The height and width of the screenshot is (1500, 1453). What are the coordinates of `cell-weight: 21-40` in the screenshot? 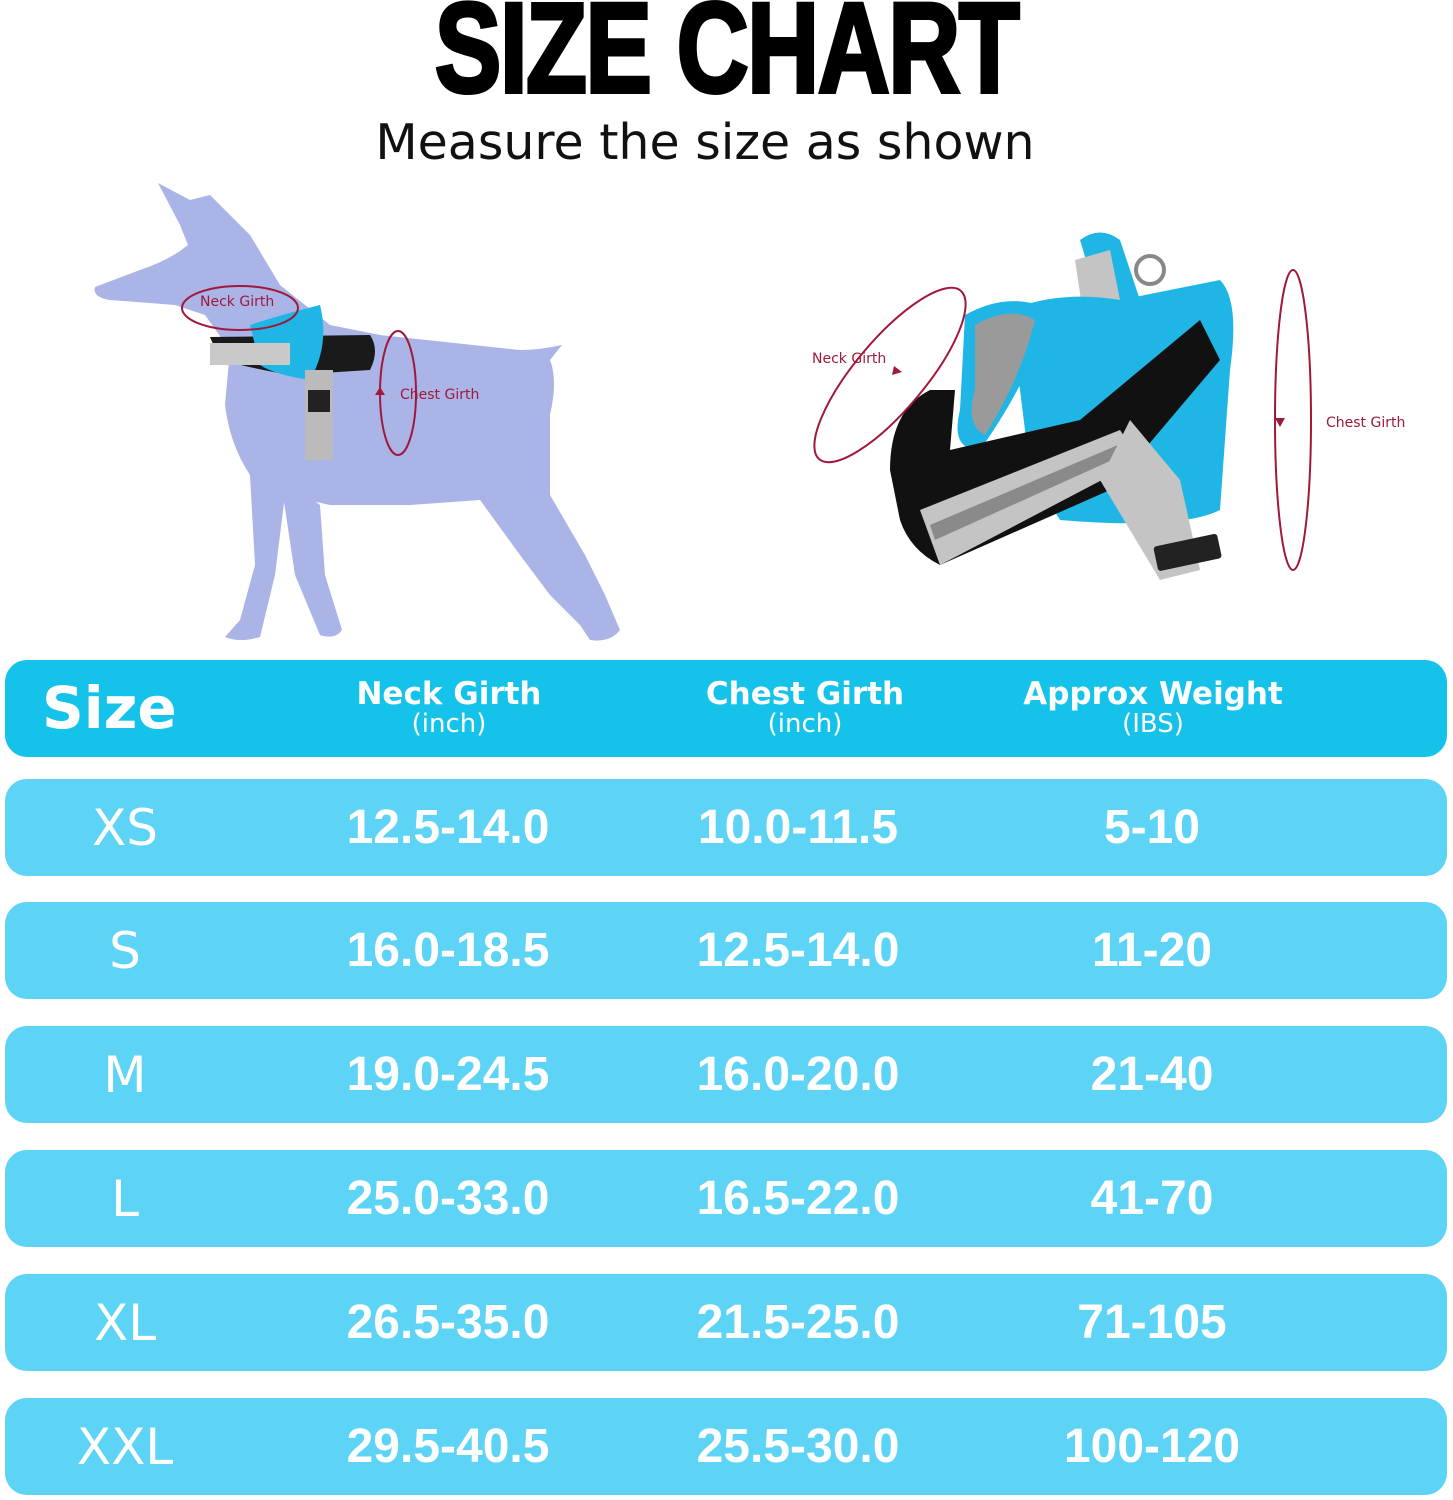 It's located at (1152, 1074).